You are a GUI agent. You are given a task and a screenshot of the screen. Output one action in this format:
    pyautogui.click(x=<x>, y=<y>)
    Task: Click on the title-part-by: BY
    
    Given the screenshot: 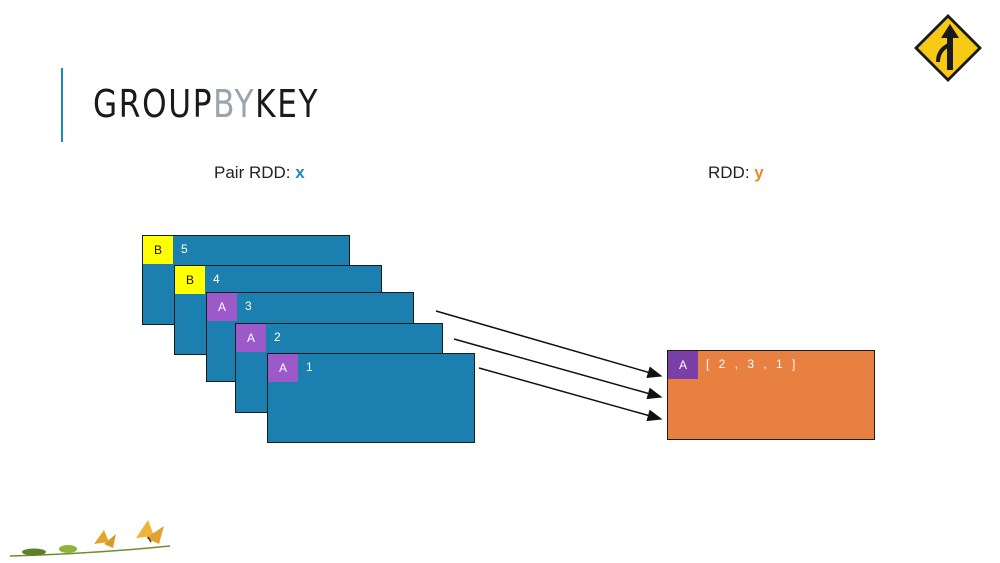 What is the action you would take?
    pyautogui.click(x=234, y=104)
    